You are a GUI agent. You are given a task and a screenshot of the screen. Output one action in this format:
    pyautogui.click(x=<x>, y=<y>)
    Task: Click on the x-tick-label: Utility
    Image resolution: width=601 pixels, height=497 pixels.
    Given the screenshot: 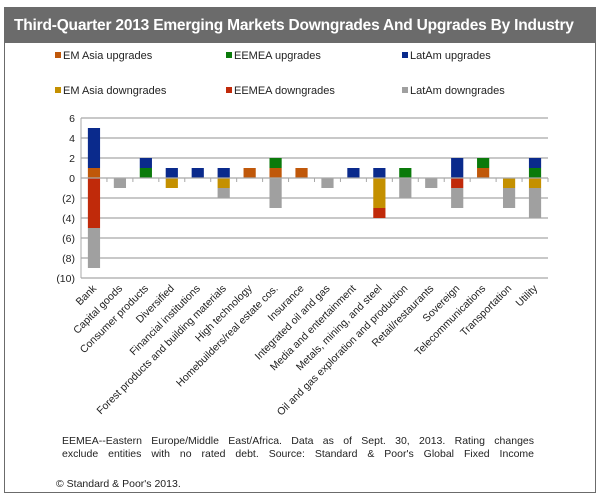 What is the action you would take?
    pyautogui.click(x=527, y=295)
    